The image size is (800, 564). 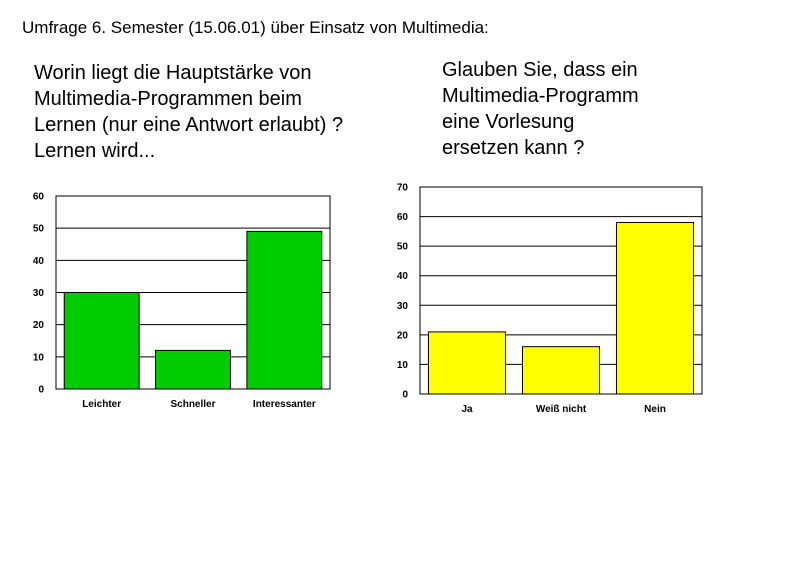 What do you see at coordinates (168, 99) in the screenshot?
I see `question-1-line-2: Multimedia-Programmen beim` at bounding box center [168, 99].